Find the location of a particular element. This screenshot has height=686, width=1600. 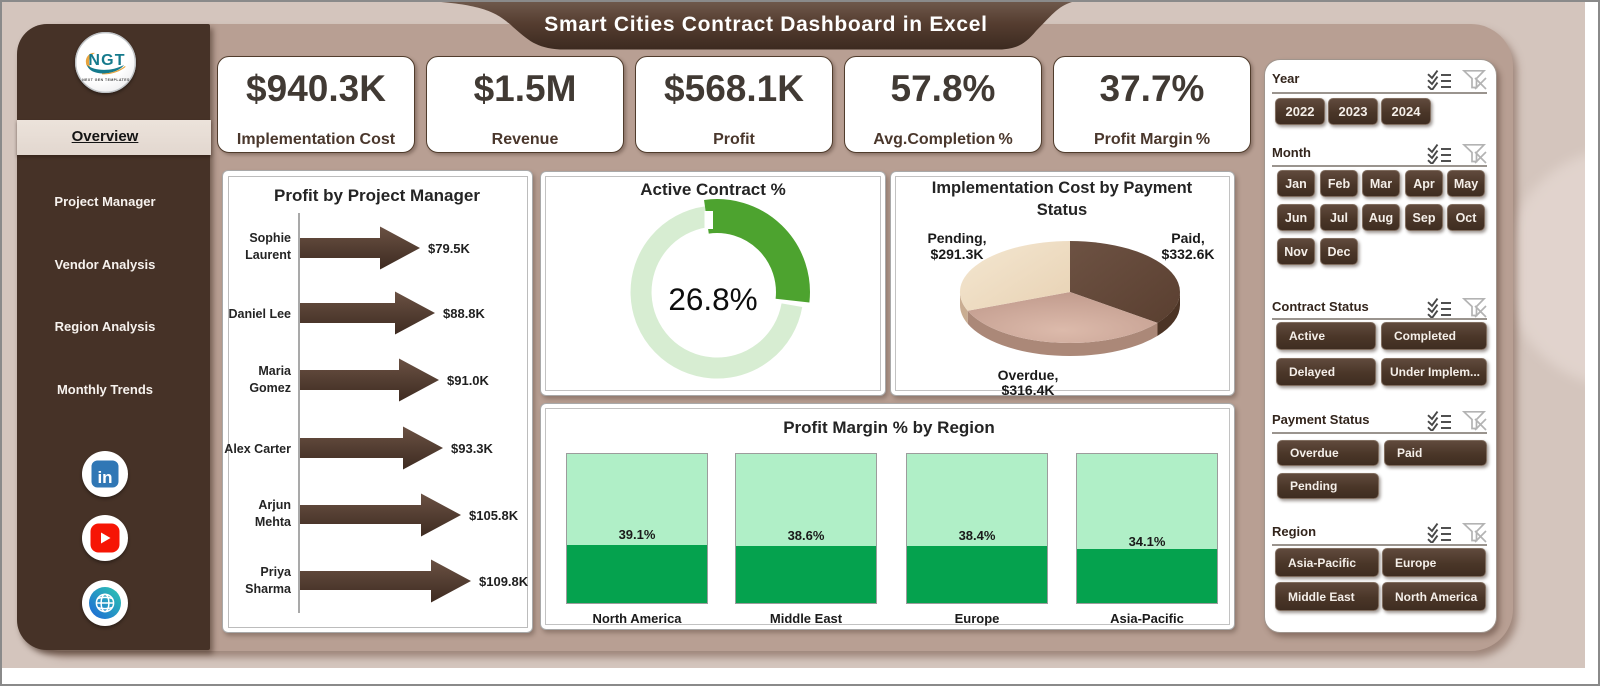

svg-text: Laurent is located at coordinates (268, 255).